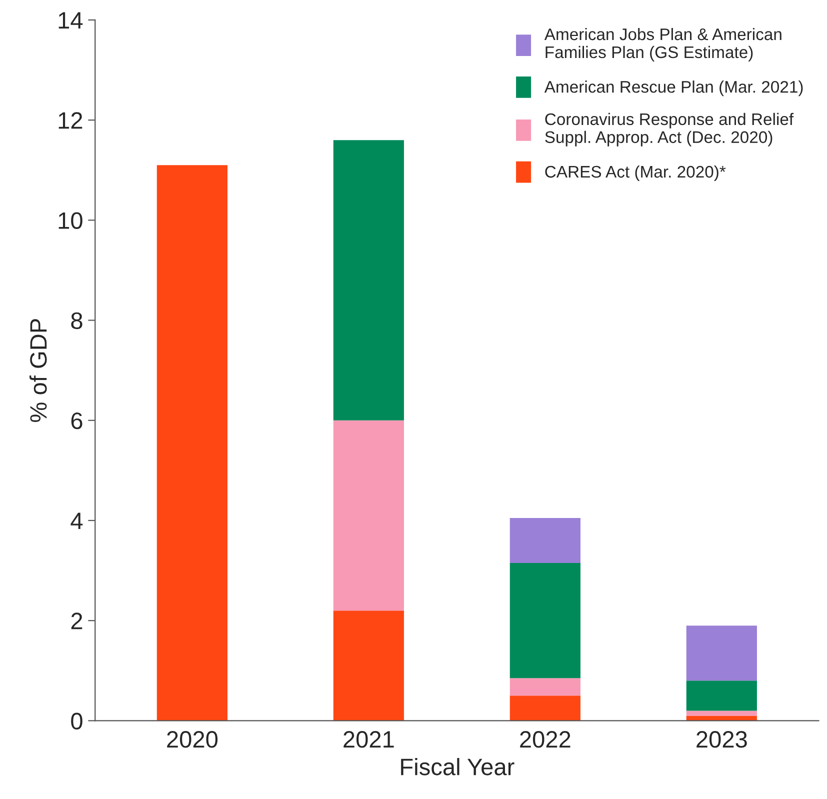  What do you see at coordinates (76, 421) in the screenshot?
I see `y-tick-label: 6` at bounding box center [76, 421].